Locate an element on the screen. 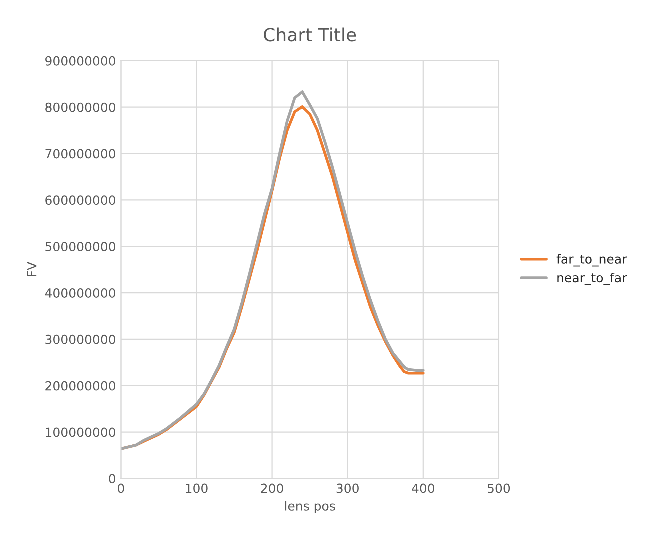 The image size is (648, 544). y-tick-label: 500000000 is located at coordinates (81, 247).